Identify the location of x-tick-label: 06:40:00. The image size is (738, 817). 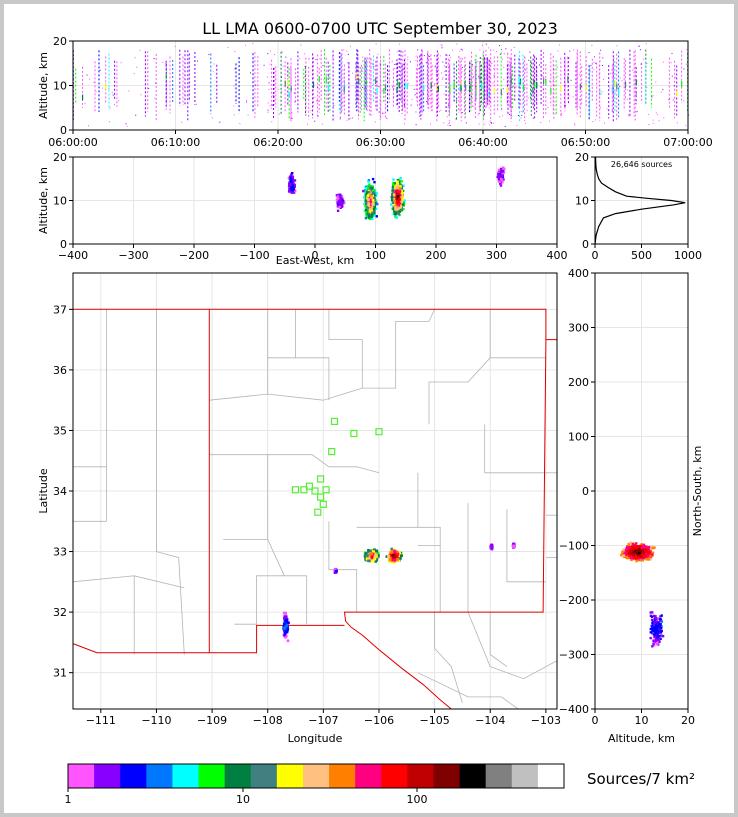
(482, 142).